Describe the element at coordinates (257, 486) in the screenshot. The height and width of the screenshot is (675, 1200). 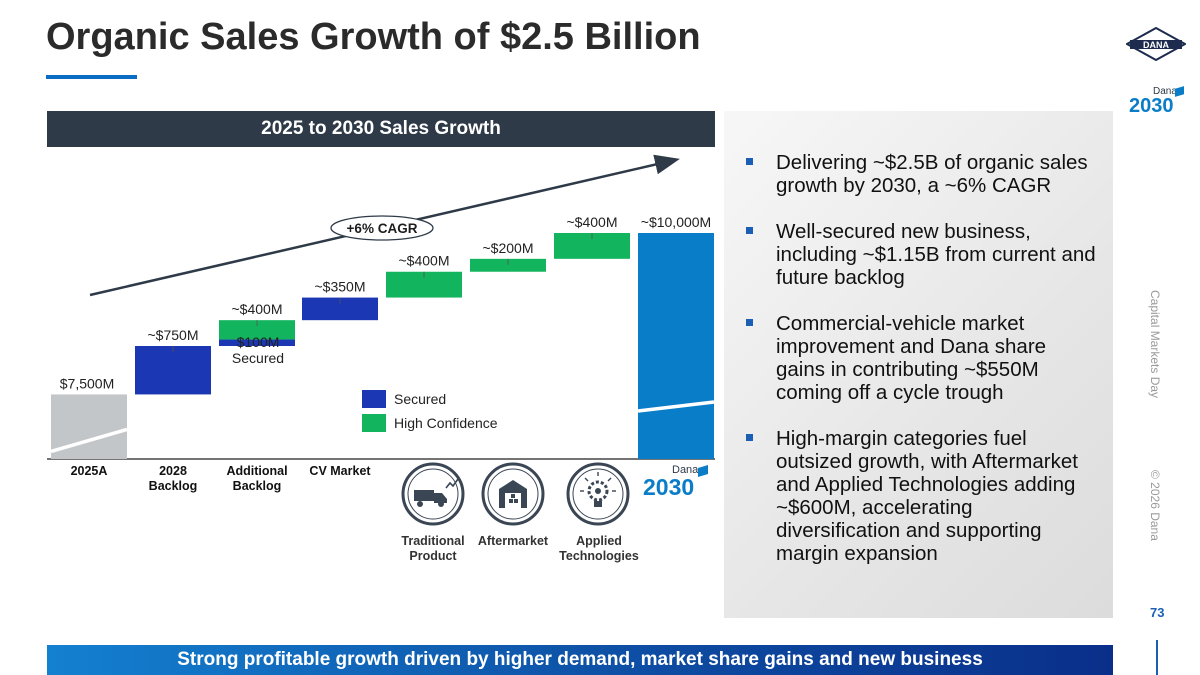
I see `x-label-additional-backlog: Backlog` at that location.